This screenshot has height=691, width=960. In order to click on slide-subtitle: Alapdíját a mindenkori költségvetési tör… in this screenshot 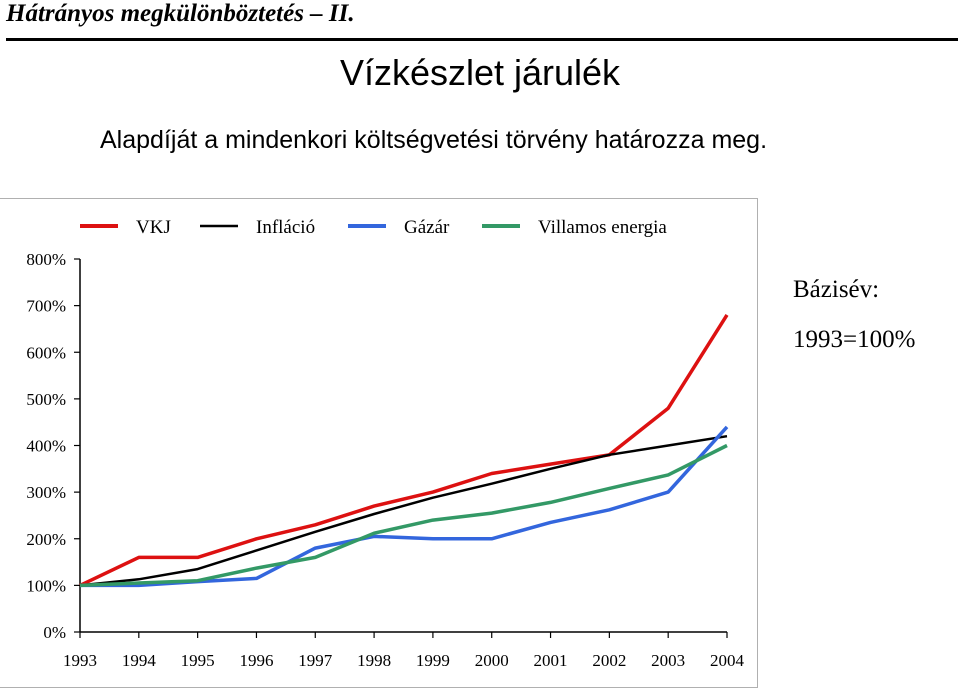, I will do `click(434, 140)`.